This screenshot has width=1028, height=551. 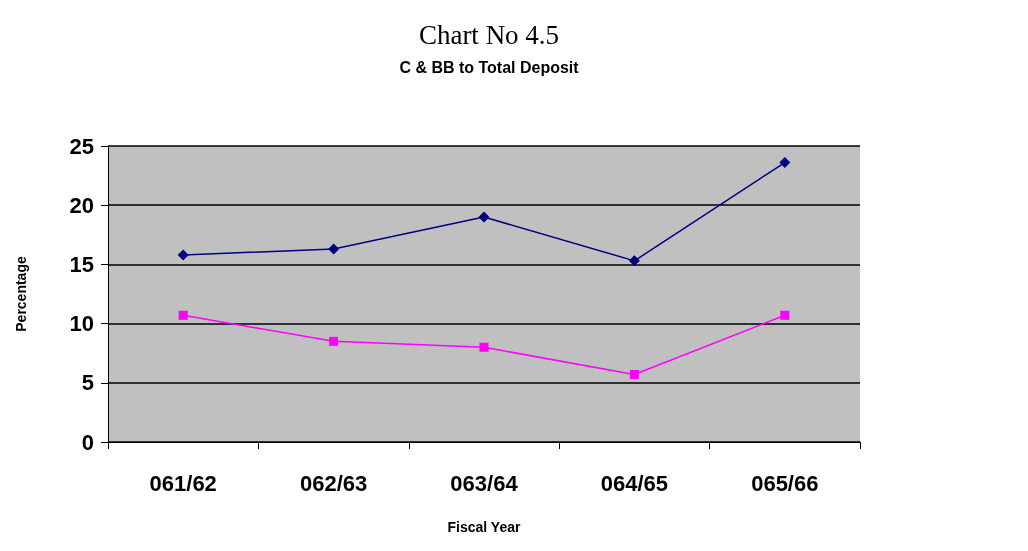 I want to click on y-tick-label: 25, so click(x=81, y=146).